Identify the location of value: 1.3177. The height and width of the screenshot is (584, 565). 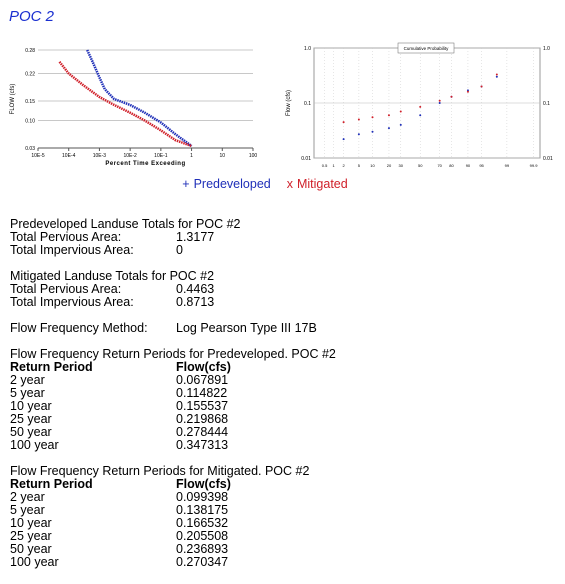
(195, 237).